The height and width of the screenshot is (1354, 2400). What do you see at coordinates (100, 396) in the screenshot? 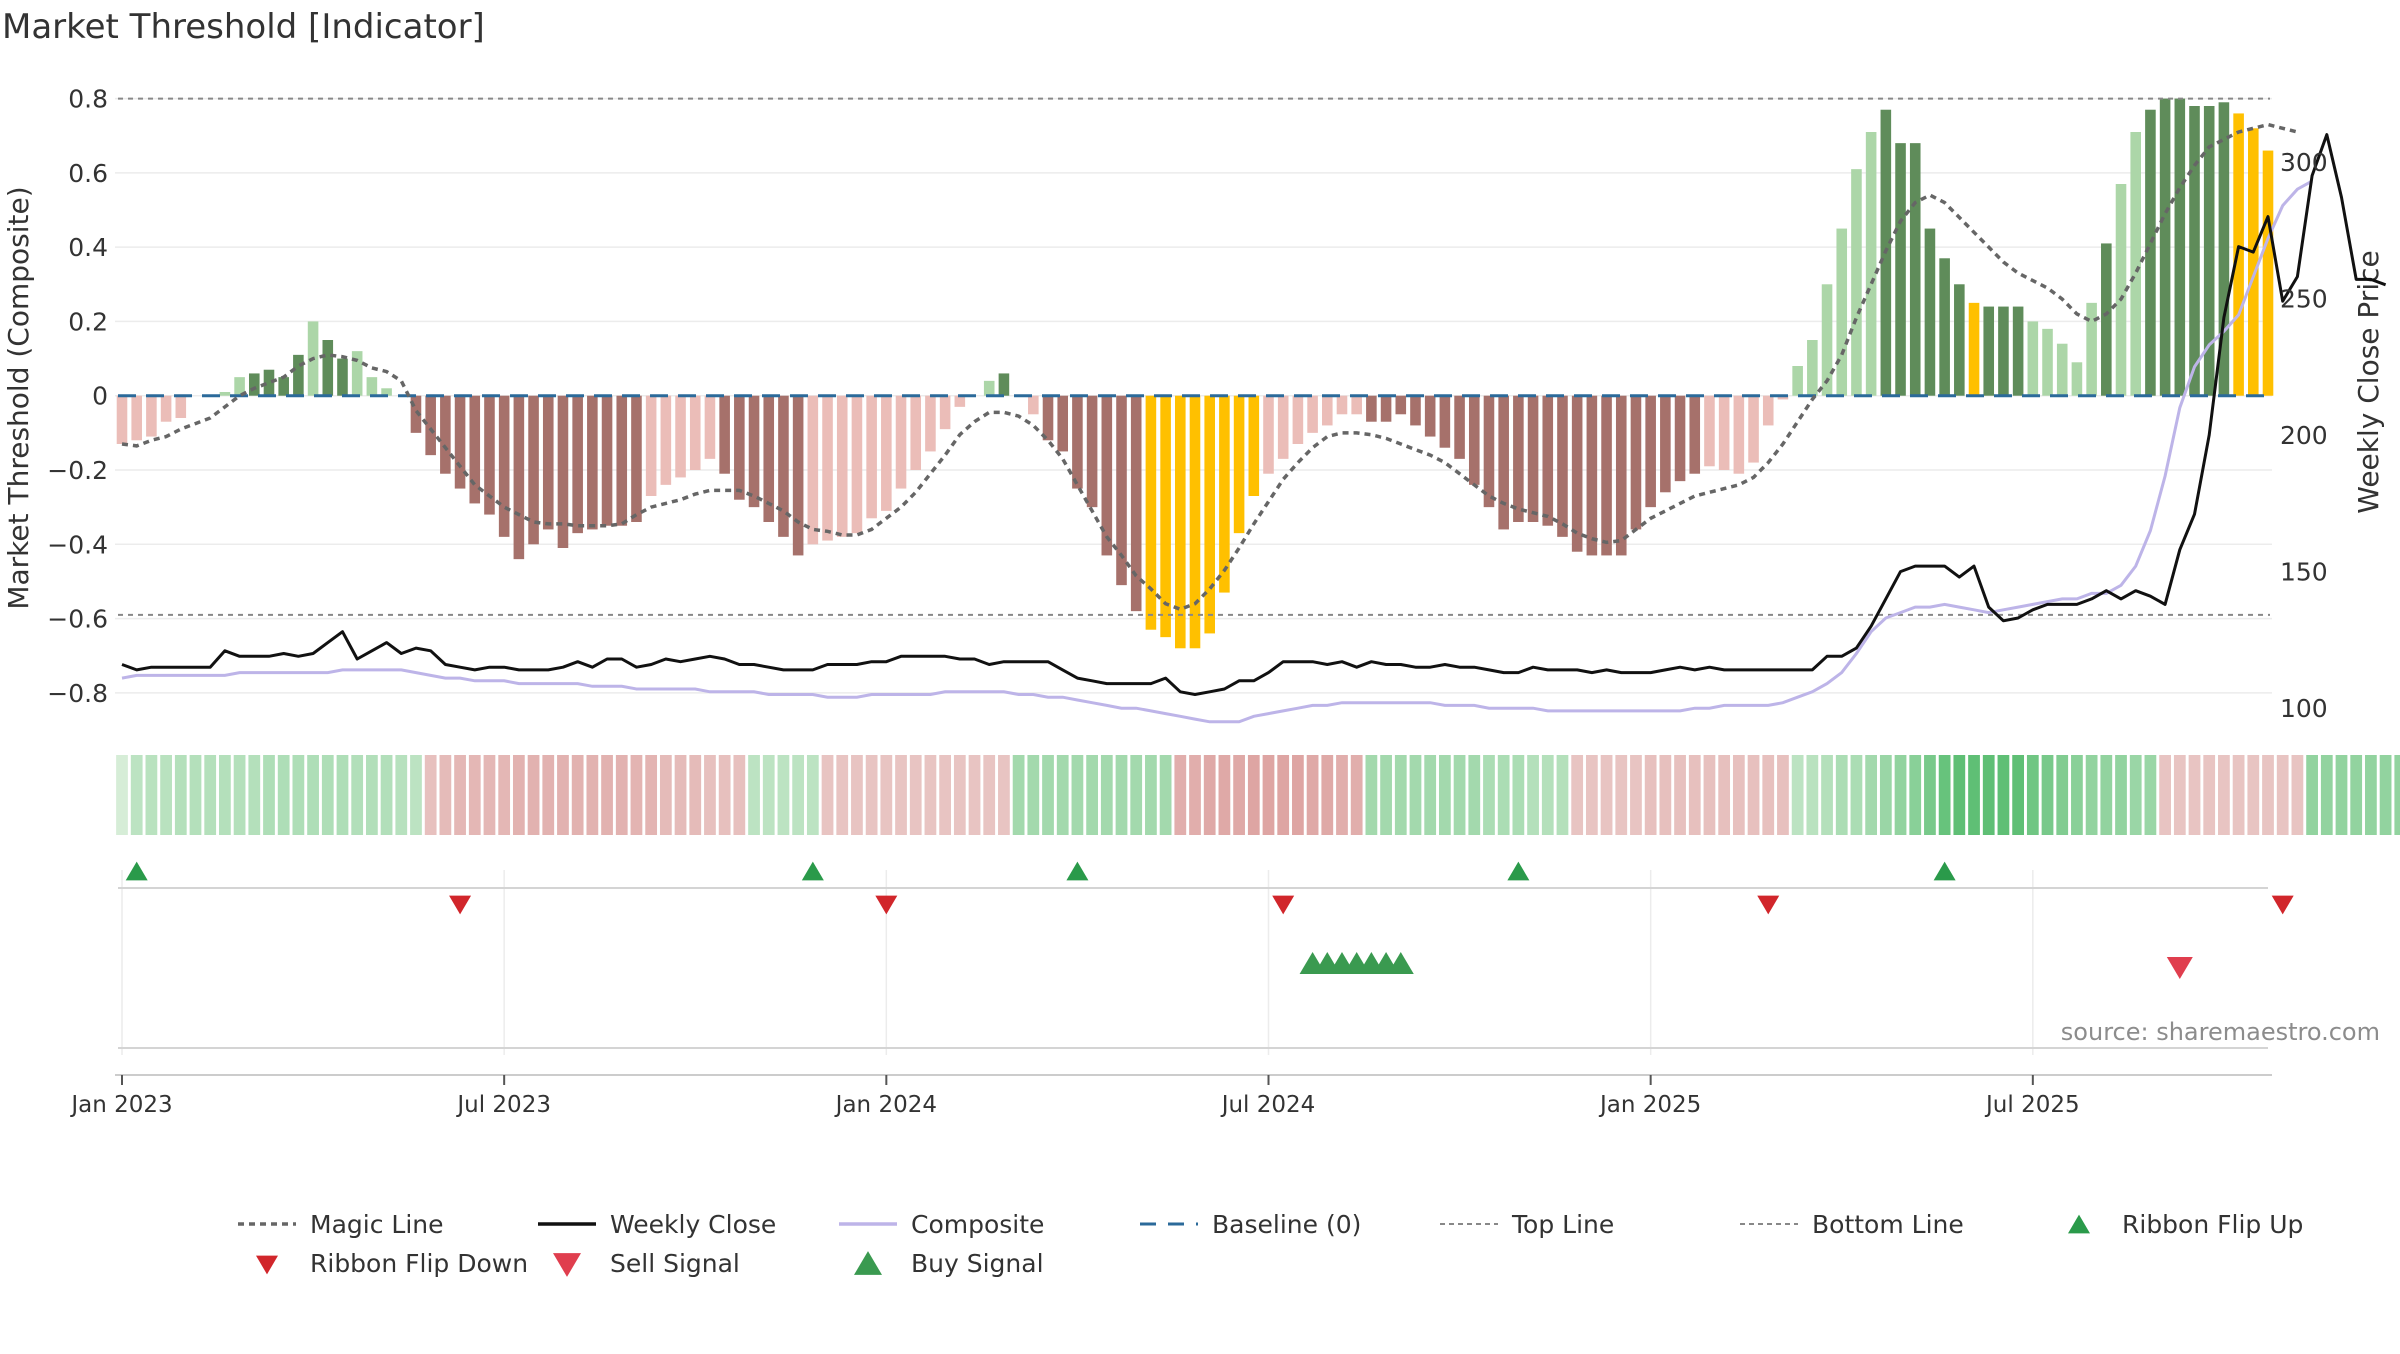
I see `y-tick-label: 0` at bounding box center [100, 396].